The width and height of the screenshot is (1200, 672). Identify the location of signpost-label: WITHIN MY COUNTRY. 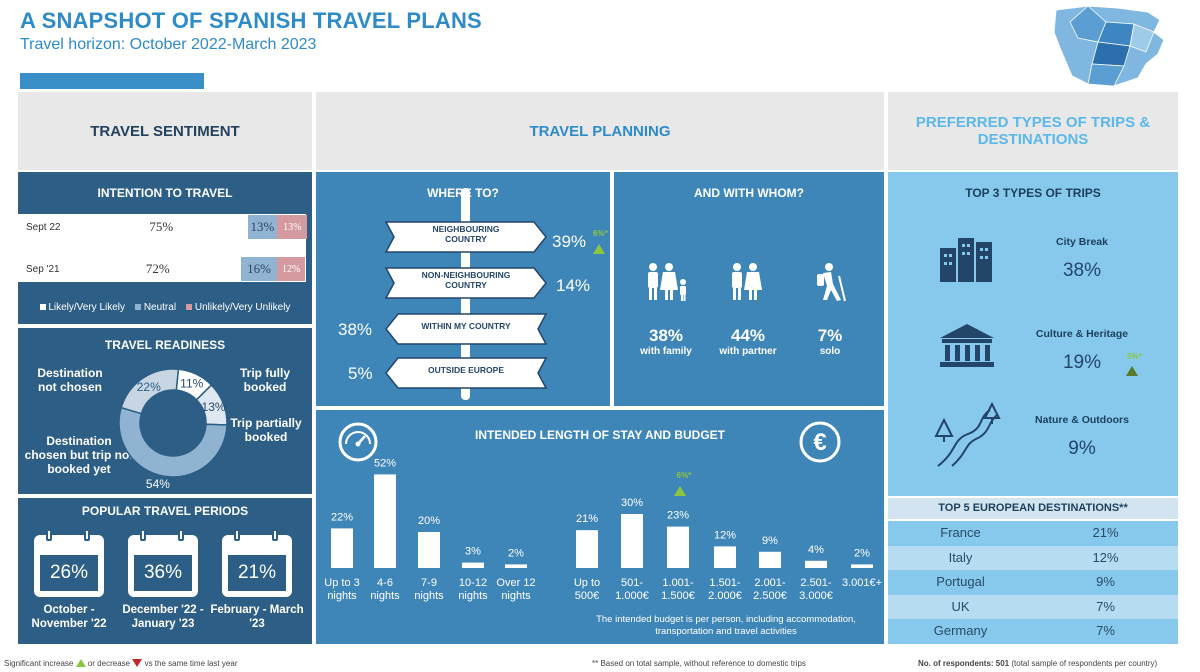
(466, 326).